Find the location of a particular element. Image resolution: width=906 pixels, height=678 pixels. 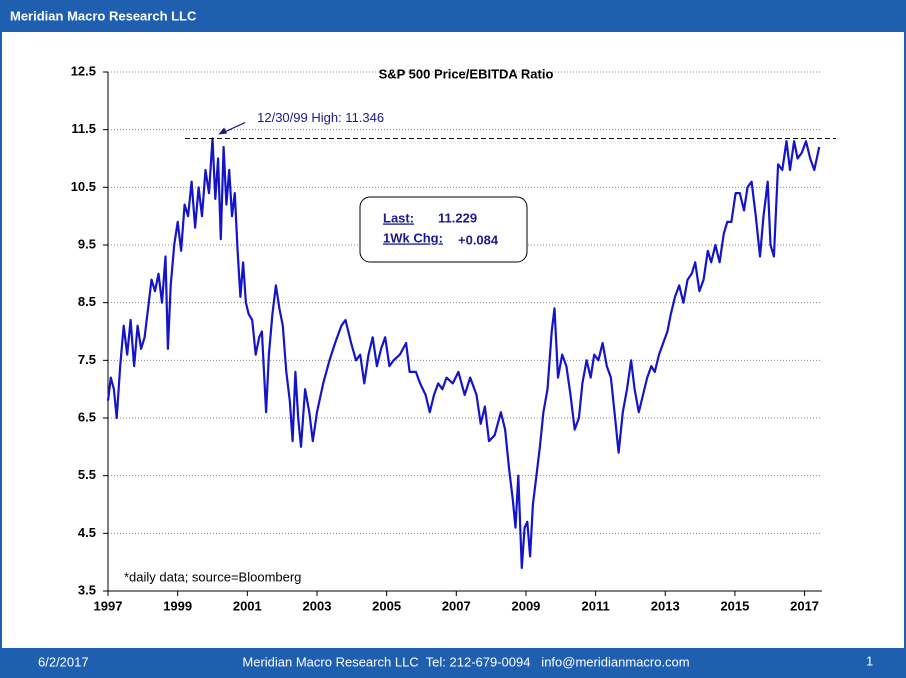

footer-page: 1 is located at coordinates (869, 660).